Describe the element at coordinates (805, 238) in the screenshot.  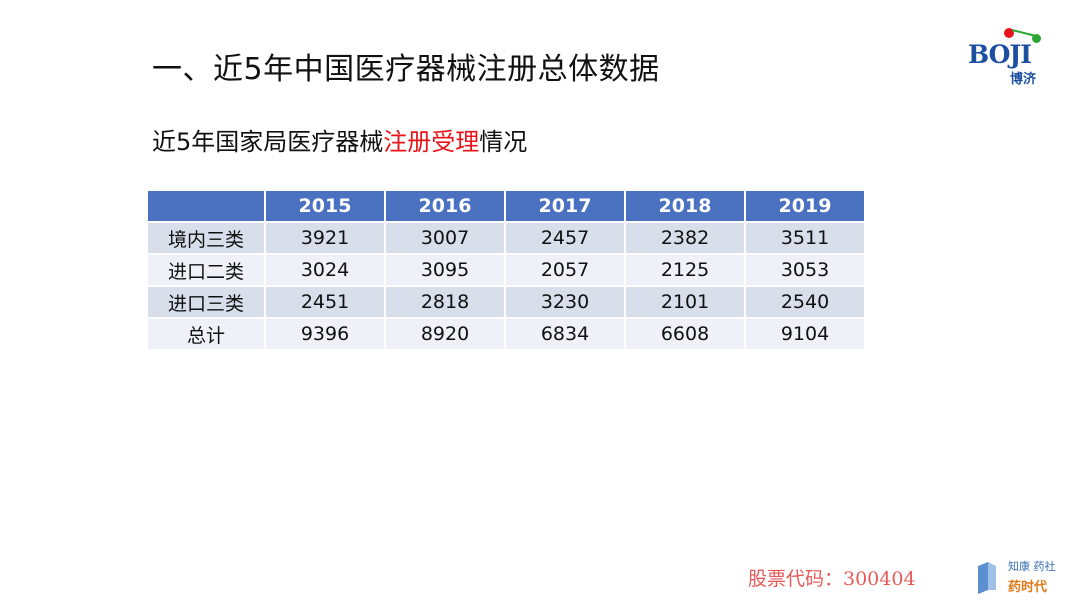
I see `table-cell: 3511` at that location.